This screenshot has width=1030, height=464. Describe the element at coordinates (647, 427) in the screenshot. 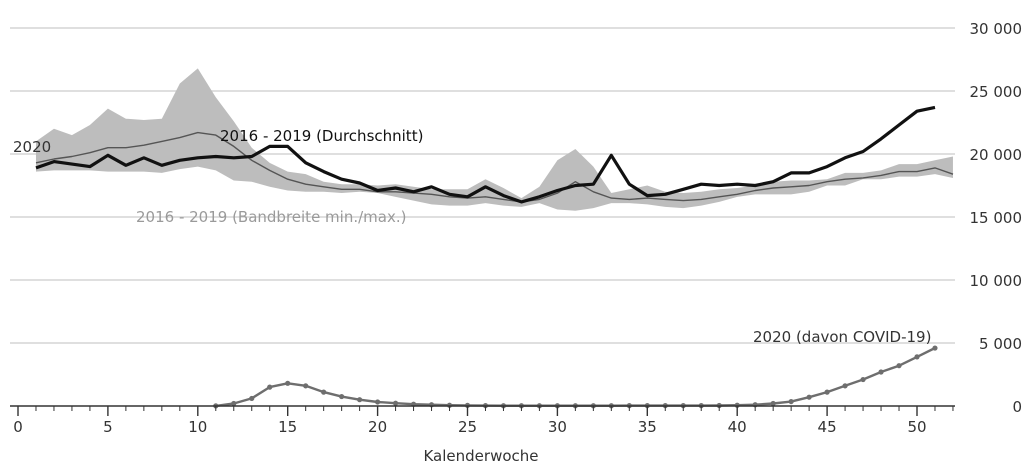

I see `x-tick-label-35: 35` at that location.